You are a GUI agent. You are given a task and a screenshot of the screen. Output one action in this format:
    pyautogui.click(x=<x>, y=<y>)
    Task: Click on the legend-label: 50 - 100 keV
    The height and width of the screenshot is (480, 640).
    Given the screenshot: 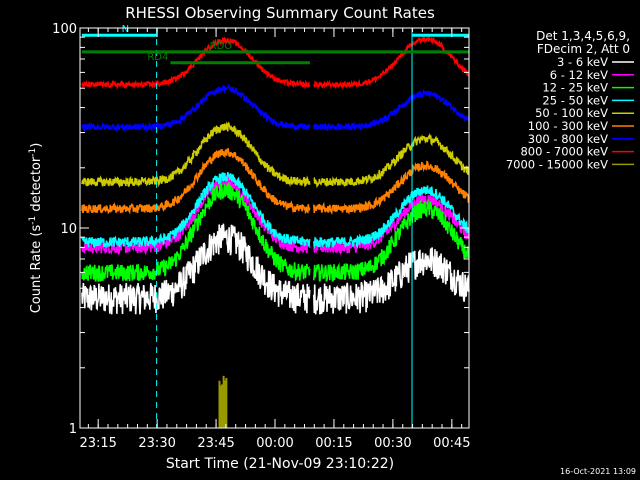 What is the action you would take?
    pyautogui.click(x=571, y=113)
    